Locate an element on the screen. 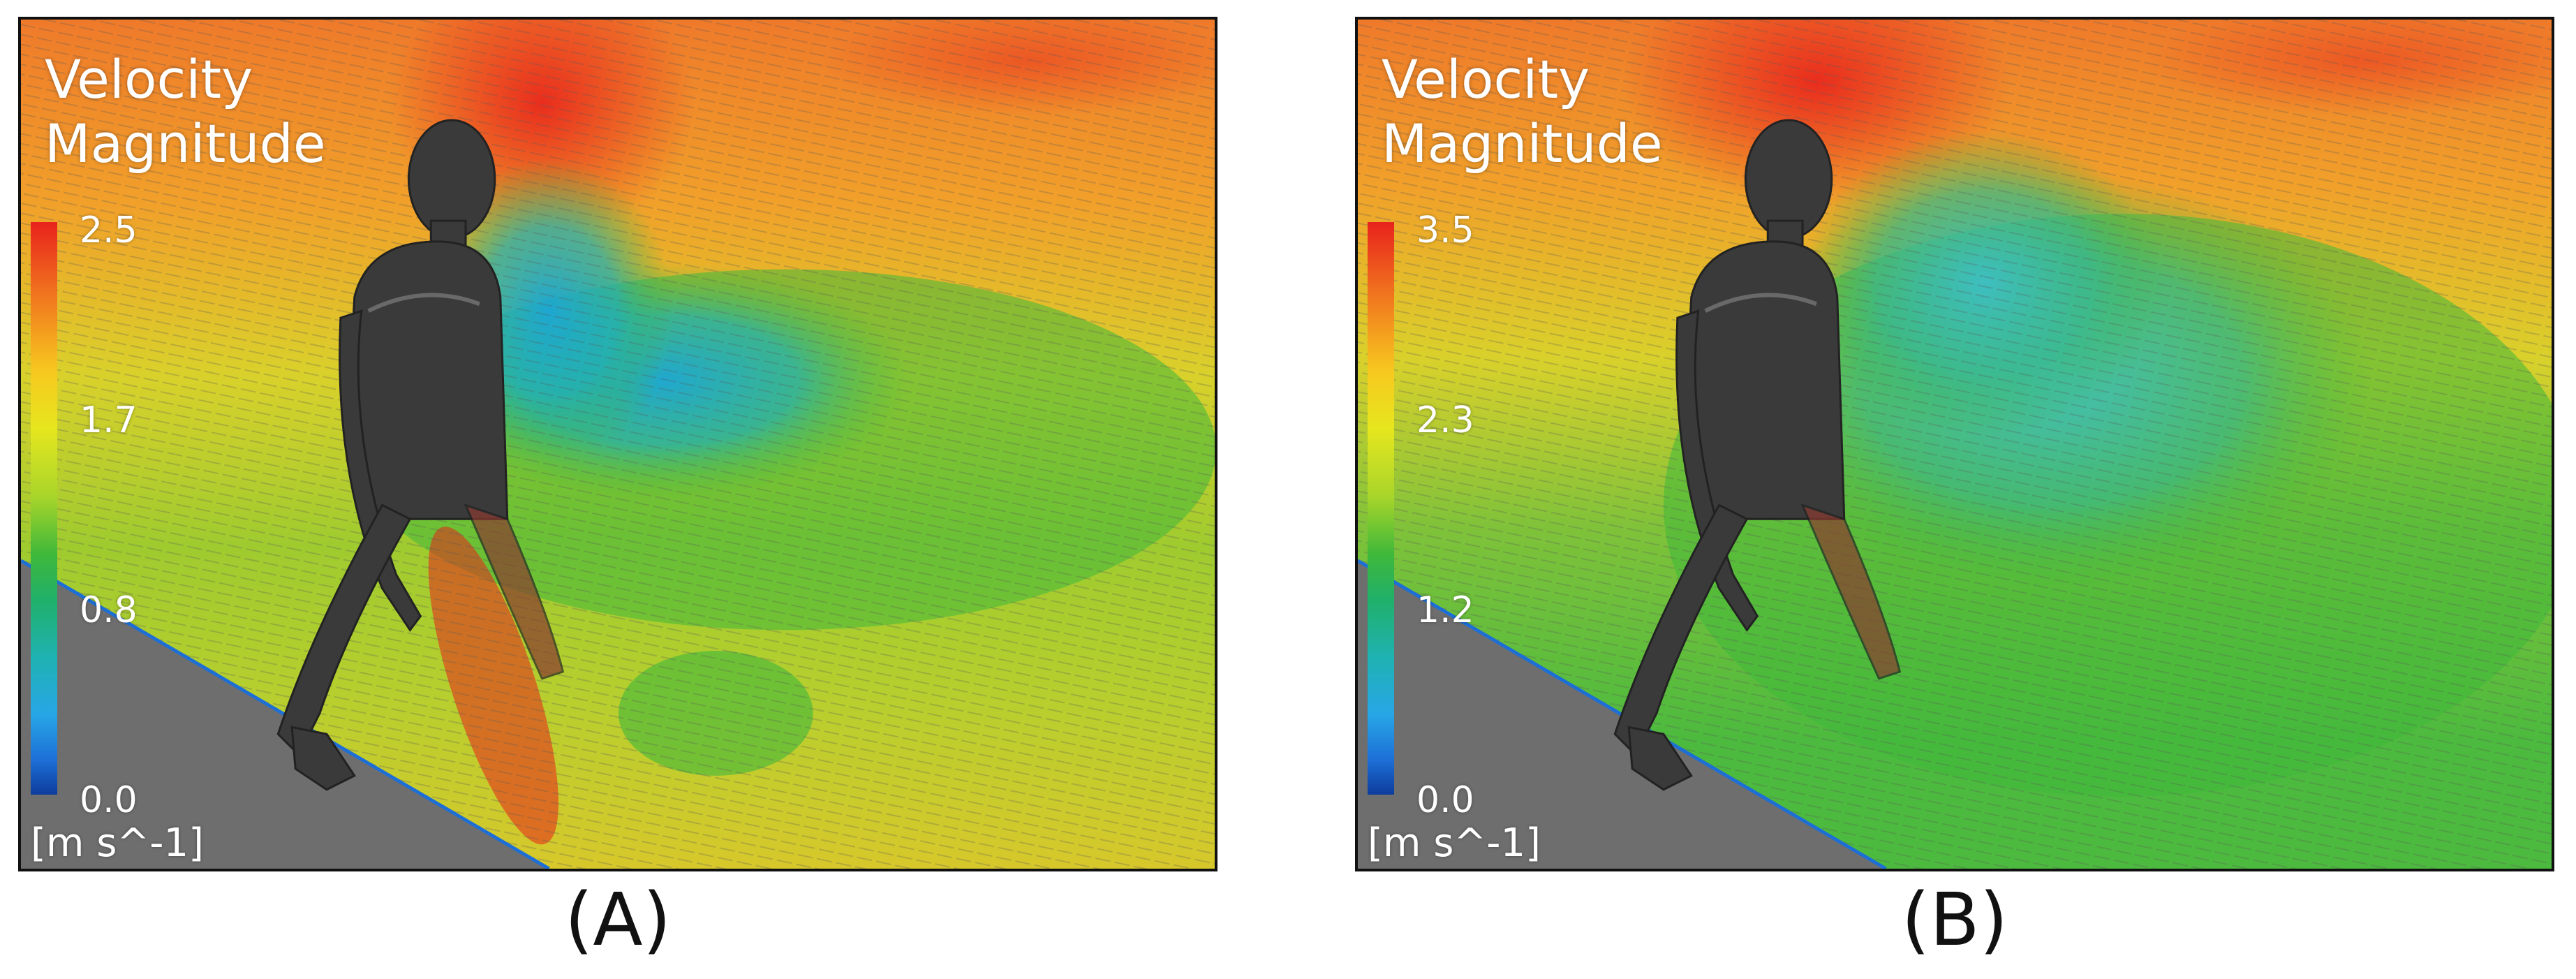  colorbar-tick-low: 1.2 is located at coordinates (1445, 610).